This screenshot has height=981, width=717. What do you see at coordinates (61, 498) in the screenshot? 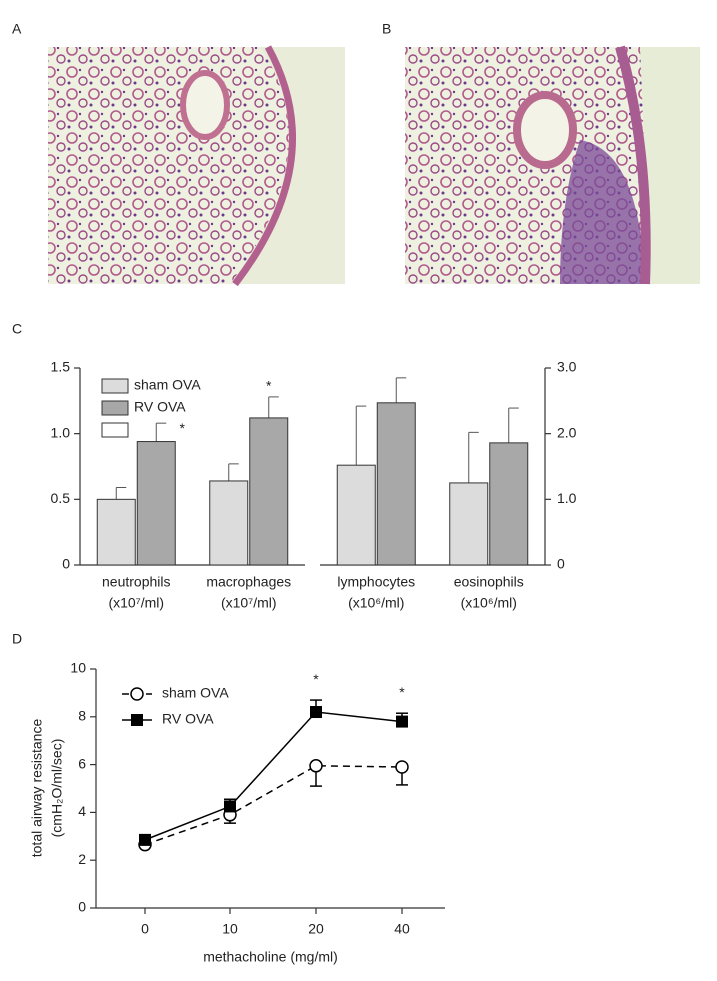
I see `y-tick-label: 0.5` at bounding box center [61, 498].